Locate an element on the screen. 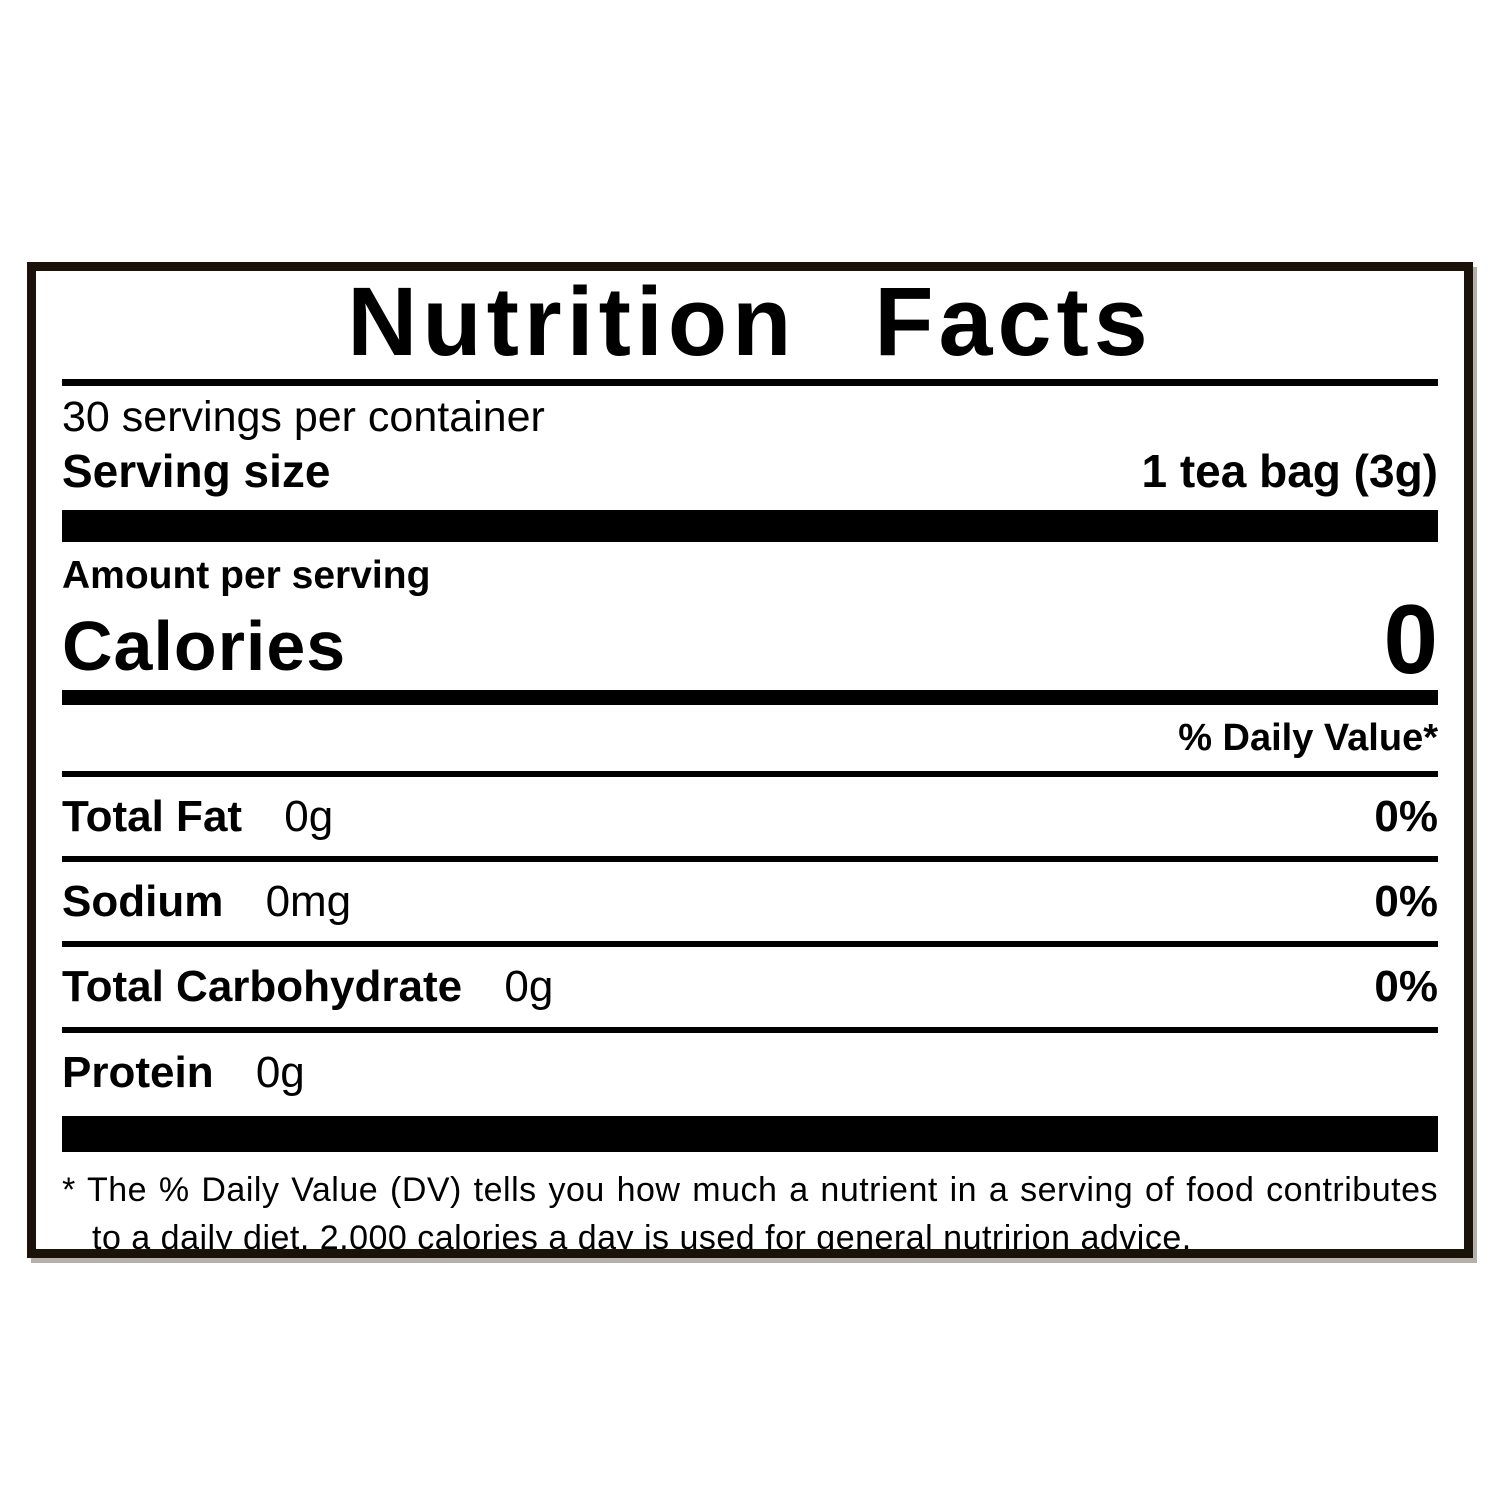 Image resolution: width=1500 pixels, height=1500 pixels. header-section-bar is located at coordinates (750, 526).